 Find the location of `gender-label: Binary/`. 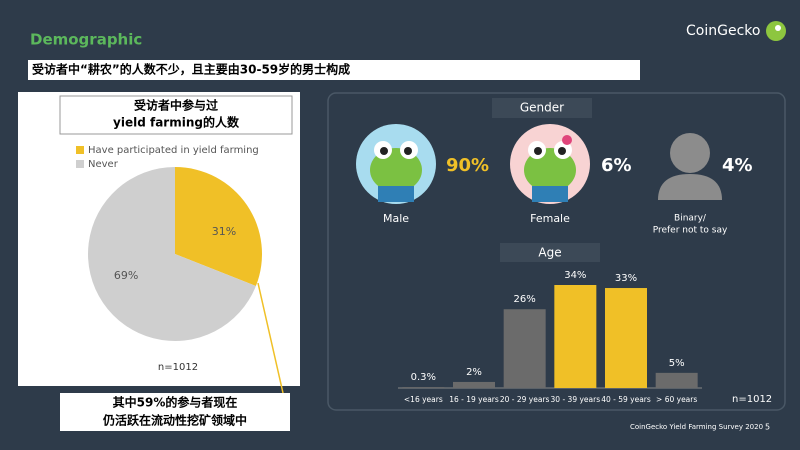

gender-label: Binary/ is located at coordinates (690, 219).